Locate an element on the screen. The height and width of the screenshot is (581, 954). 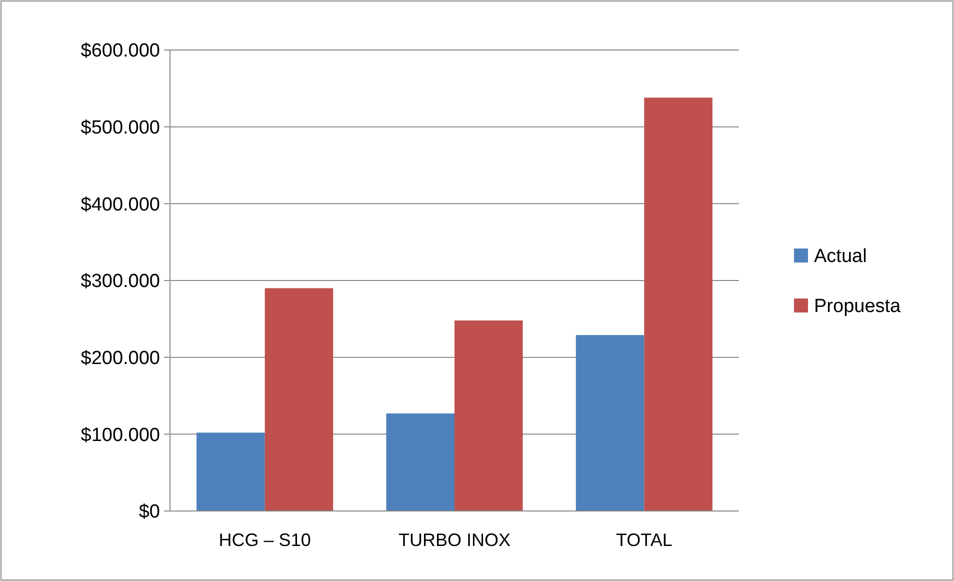
y-tick-label: $0 is located at coordinates (149, 512).